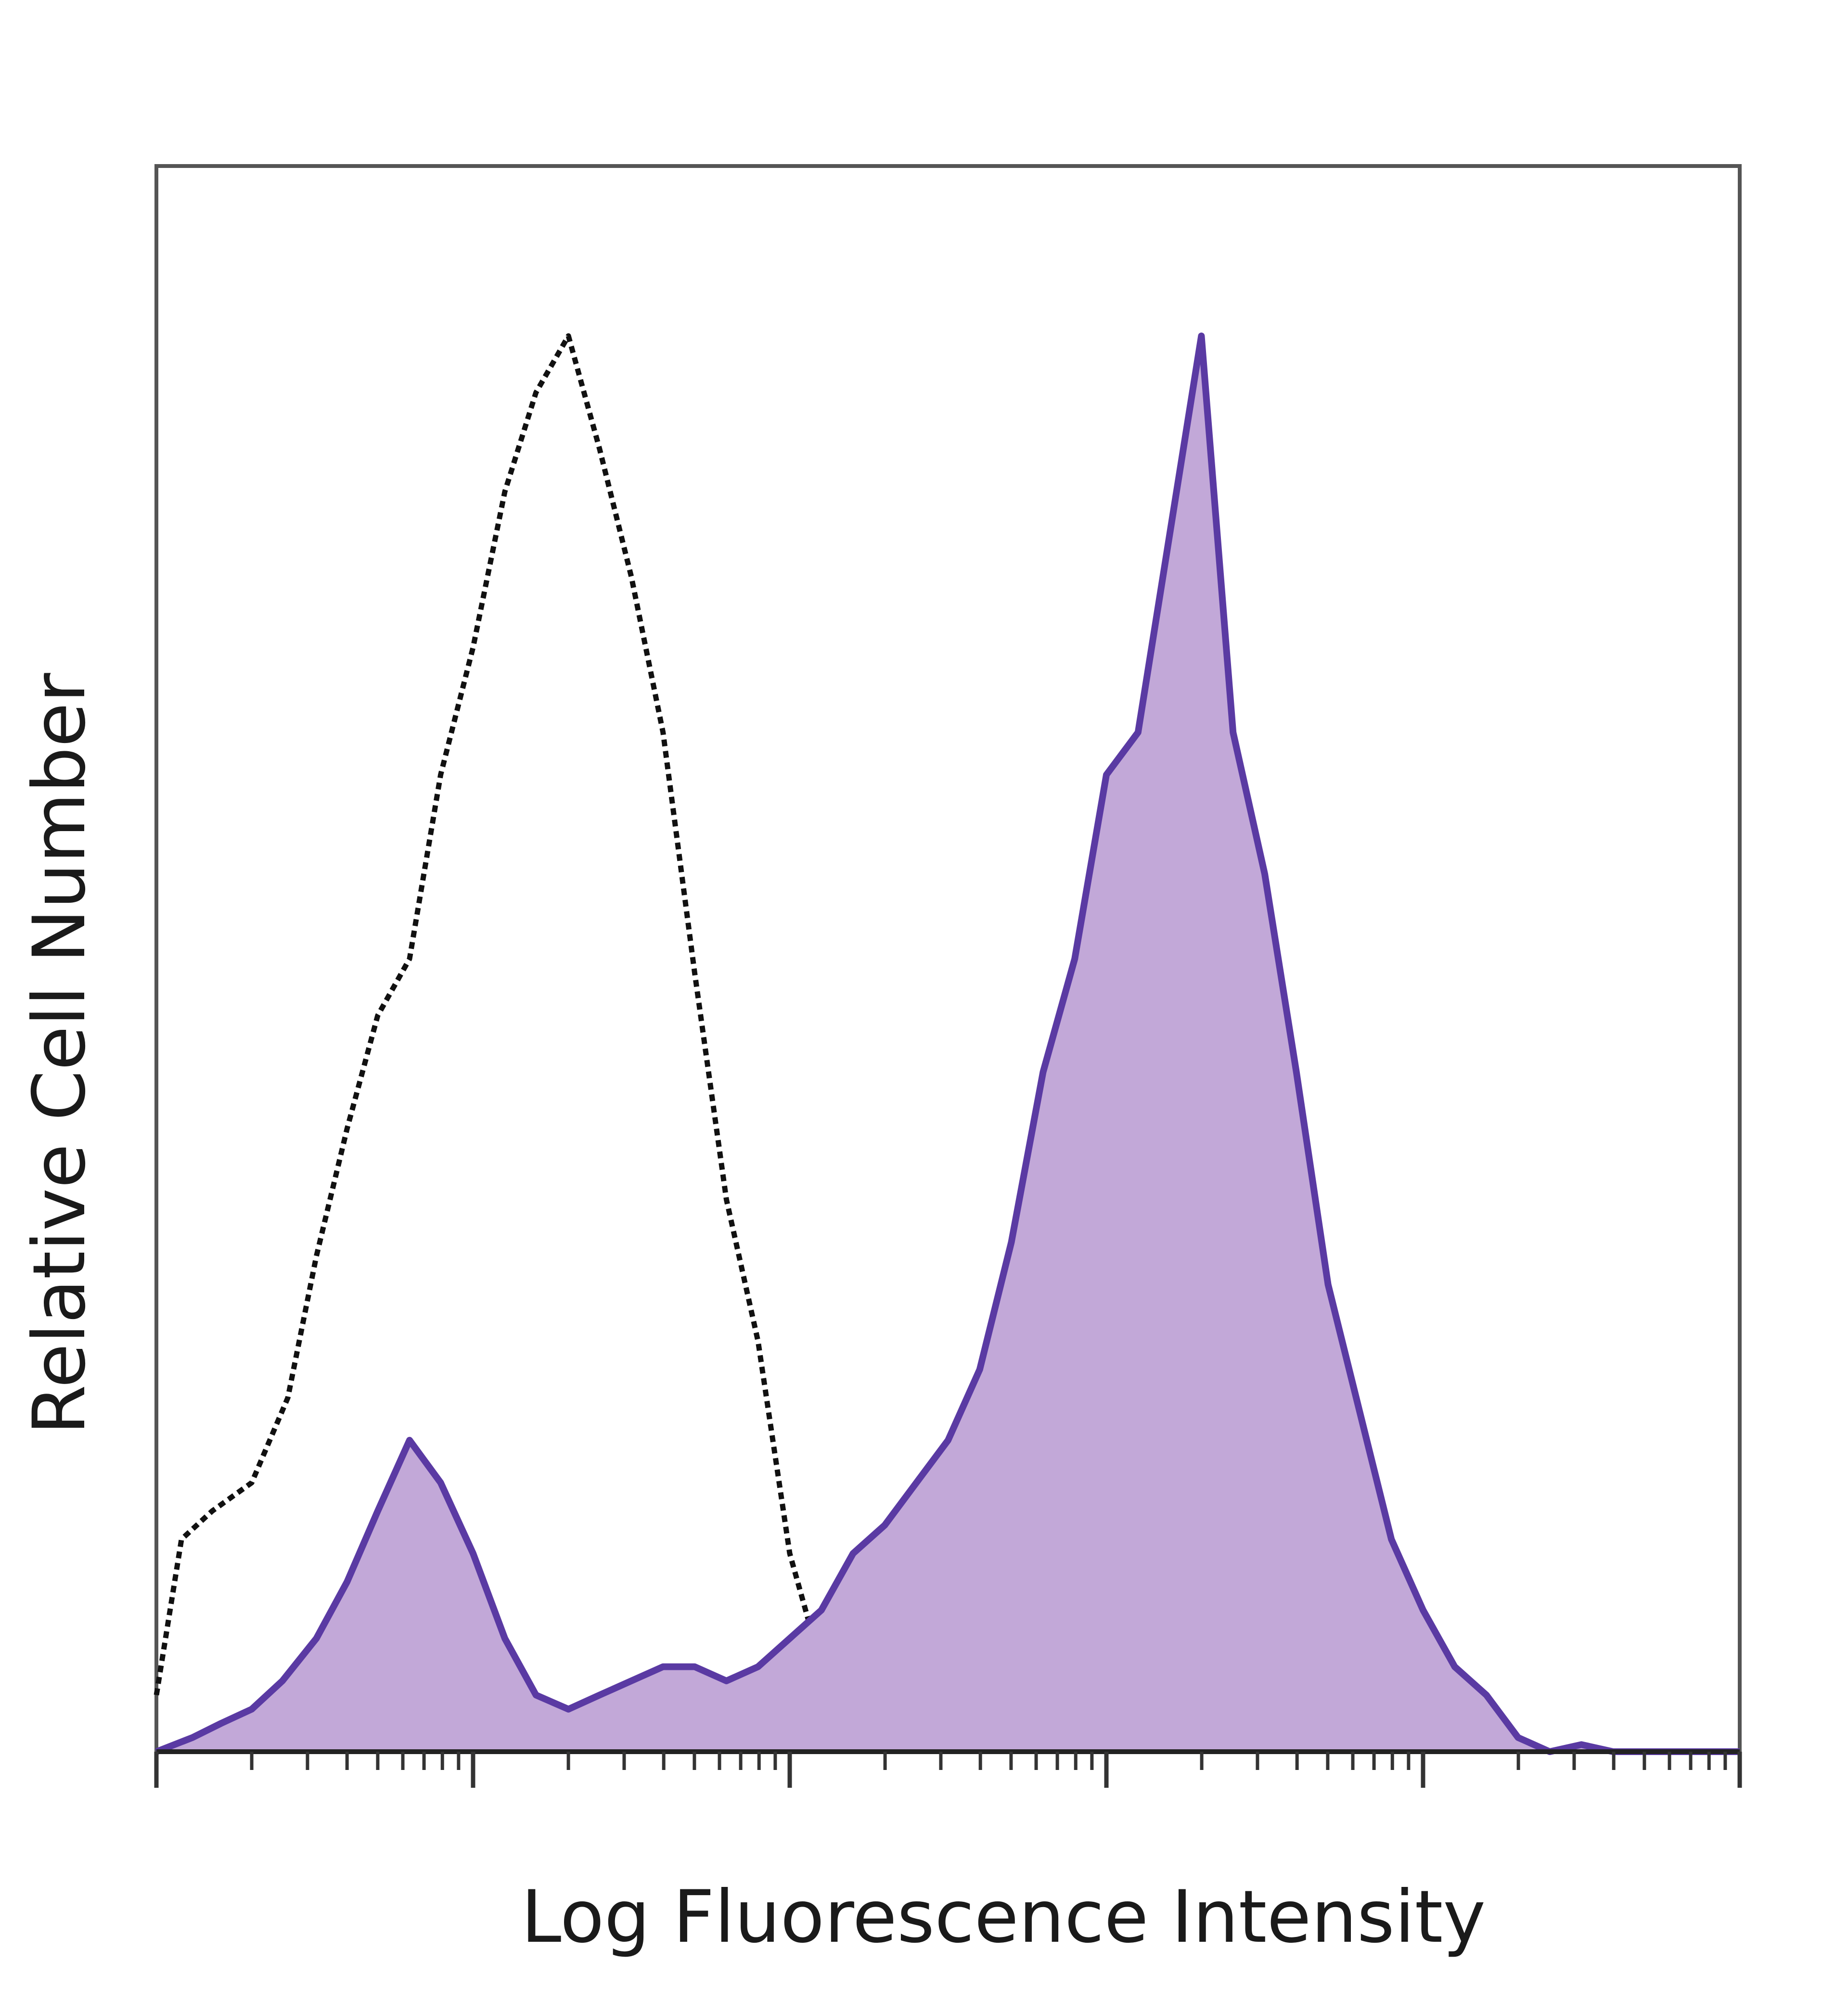 This screenshot has height=2000, width=1848. Describe the element at coordinates (1003, 1917) in the screenshot. I see `x-axis-label: Log Fluorescence Intensity` at that location.